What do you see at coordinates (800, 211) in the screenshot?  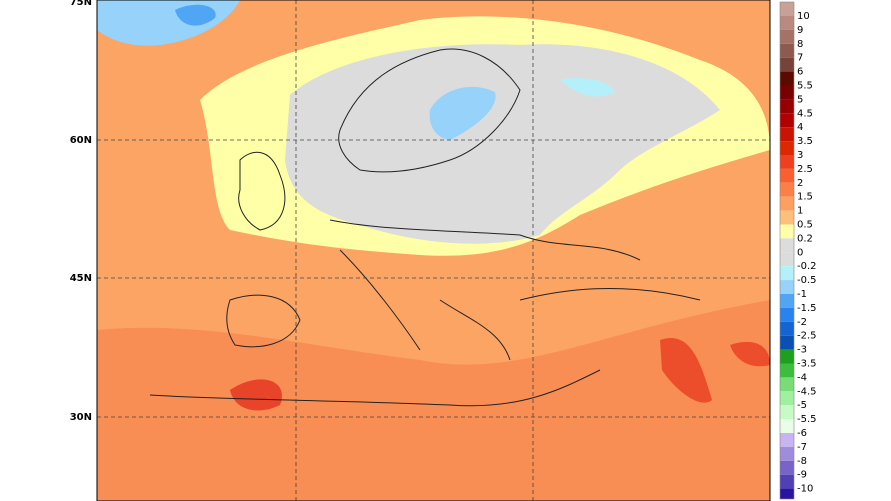 I see `colorbar-label: 1` at bounding box center [800, 211].